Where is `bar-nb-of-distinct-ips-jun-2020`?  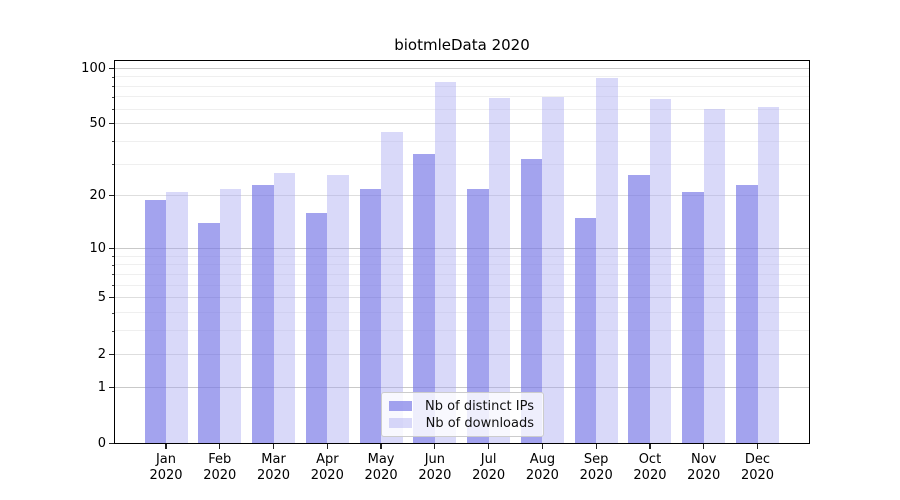 bar-nb-of-distinct-ips-jun-2020 is located at coordinates (424, 299).